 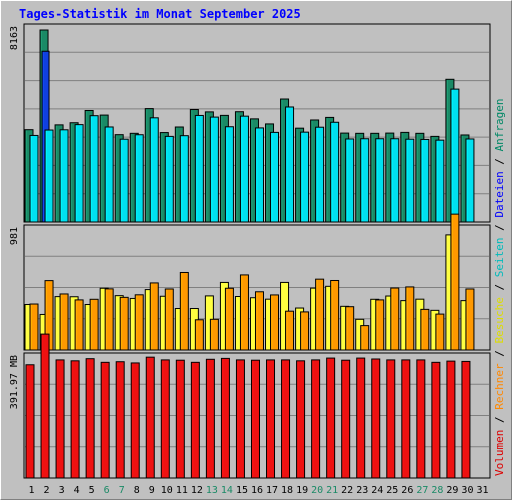 I want to click on x-tick-label: 4, so click(x=77, y=490).